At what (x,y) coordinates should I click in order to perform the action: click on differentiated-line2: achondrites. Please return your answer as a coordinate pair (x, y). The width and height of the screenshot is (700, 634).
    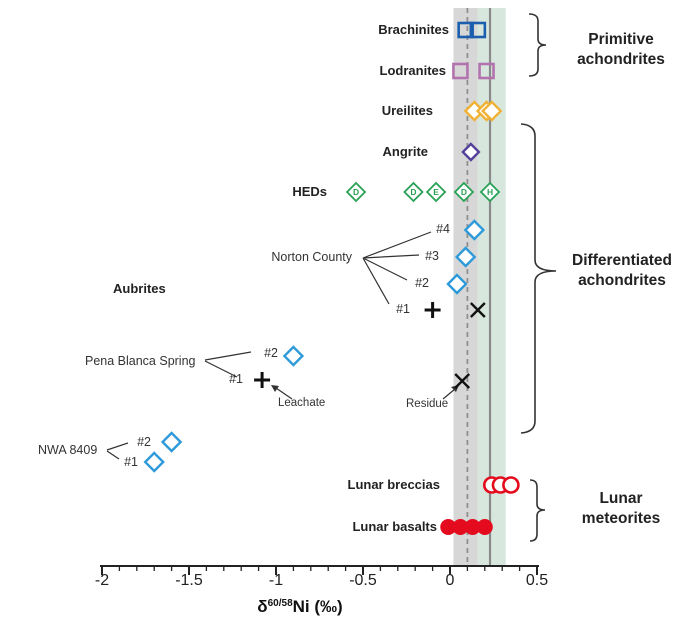
    Looking at the image, I should click on (622, 280).